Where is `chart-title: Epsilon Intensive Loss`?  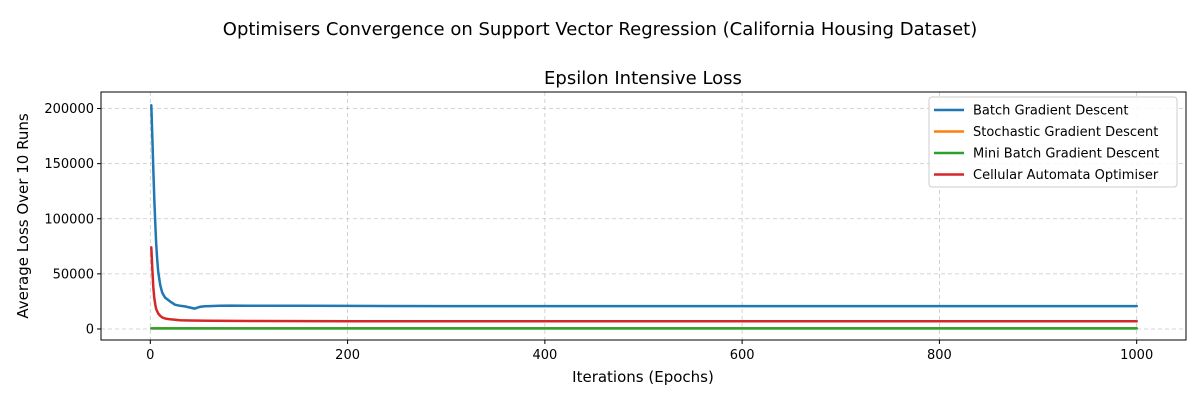
chart-title: Epsilon Intensive Loss is located at coordinates (643, 78).